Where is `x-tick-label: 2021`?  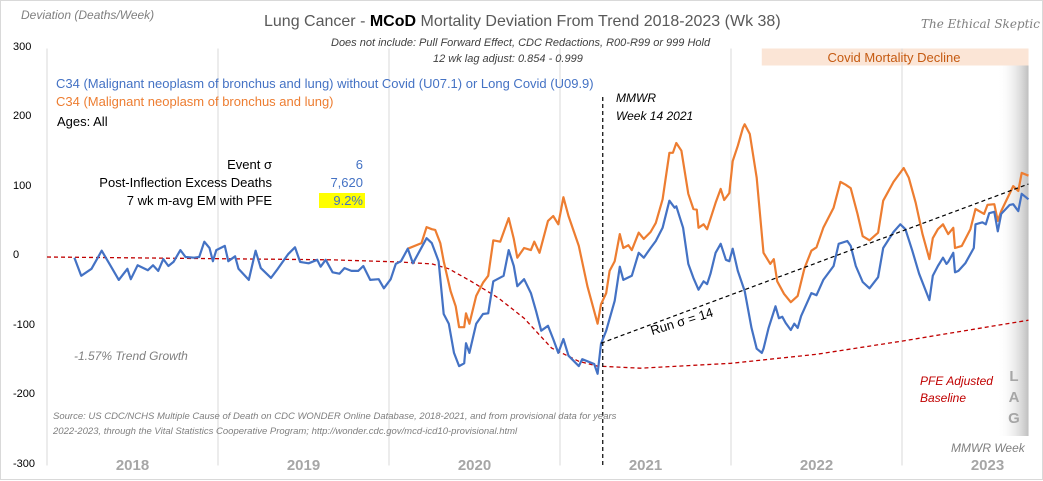
x-tick-label: 2021 is located at coordinates (645, 465).